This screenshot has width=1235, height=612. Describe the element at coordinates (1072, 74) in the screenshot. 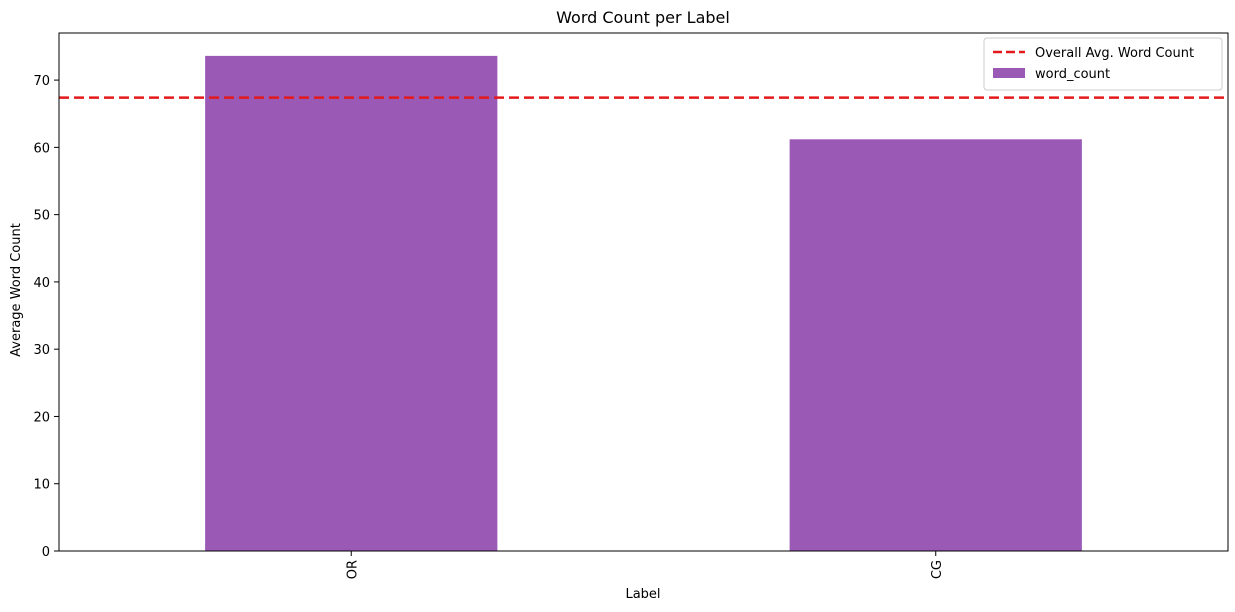

I see `legend-series-label: word_count` at that location.